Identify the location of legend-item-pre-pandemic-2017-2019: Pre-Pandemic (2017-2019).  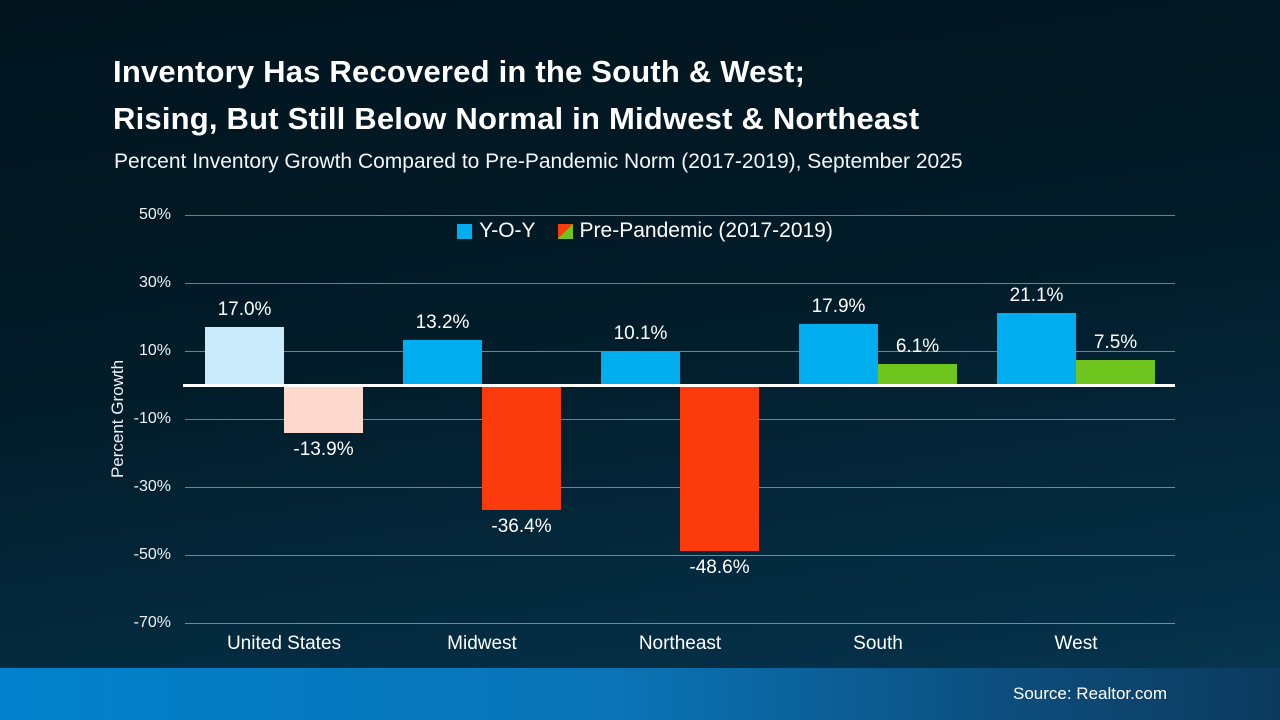
(695, 231).